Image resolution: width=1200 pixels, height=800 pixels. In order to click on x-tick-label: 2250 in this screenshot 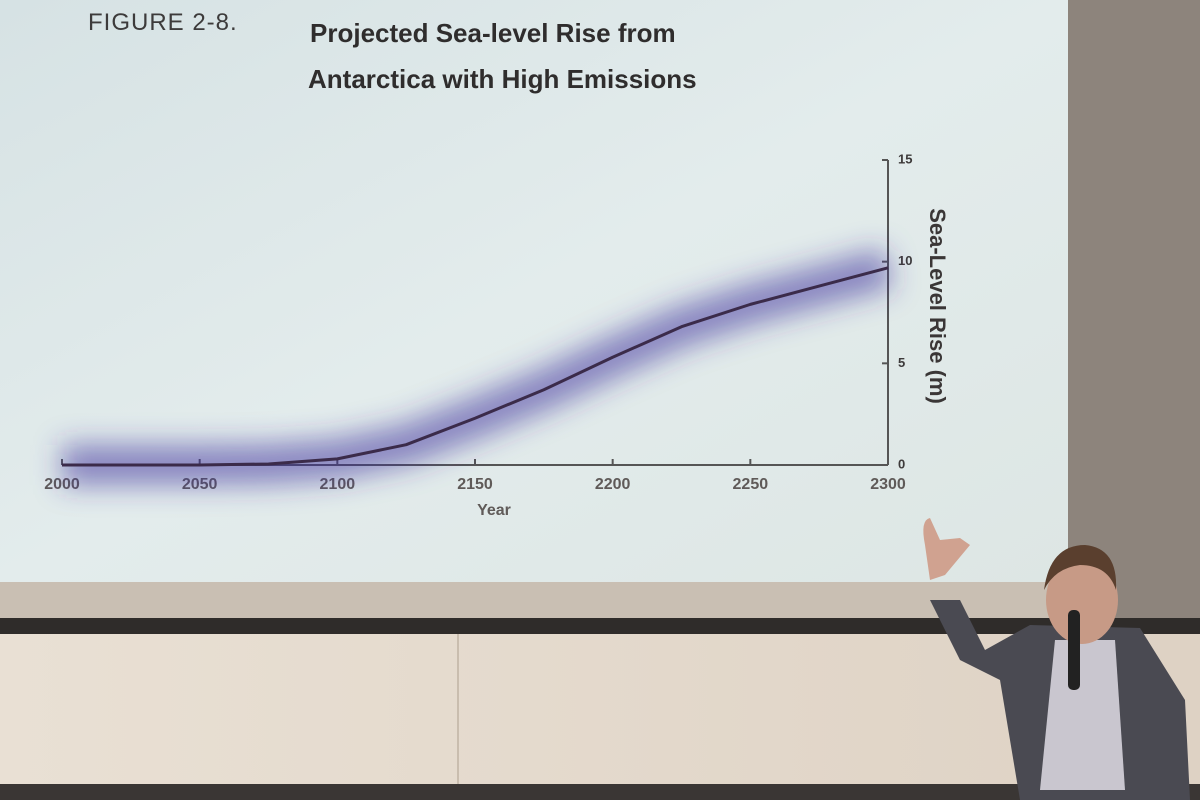, I will do `click(751, 484)`.